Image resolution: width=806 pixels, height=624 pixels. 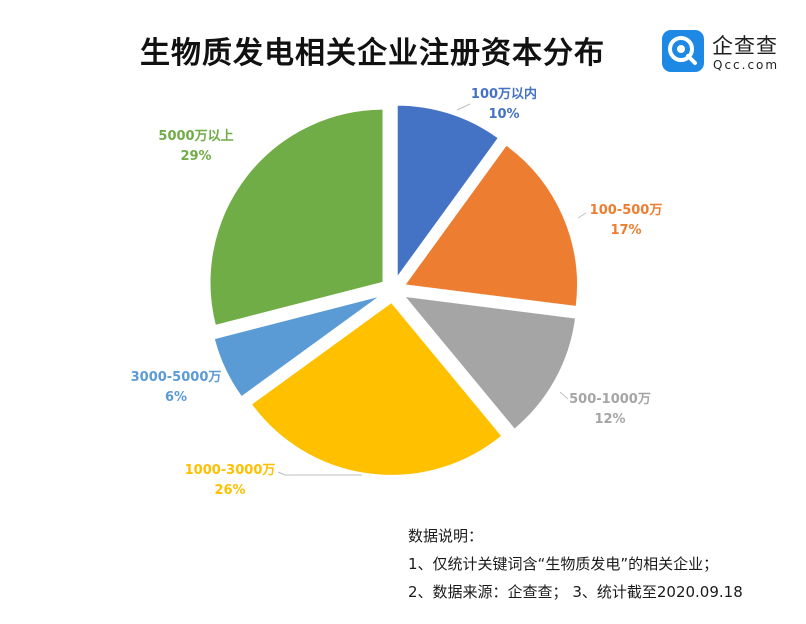 I want to click on slice-percent-0: 10%, so click(x=503, y=114).